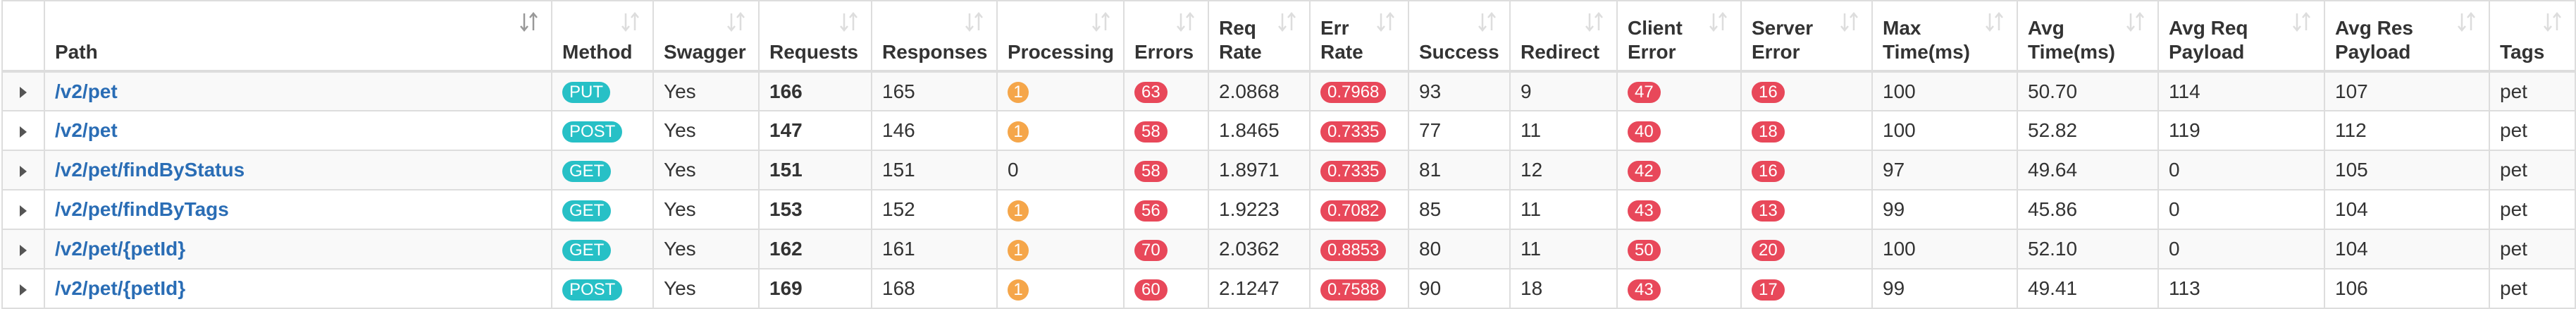  I want to click on client-error-badge: 43, so click(1644, 290).